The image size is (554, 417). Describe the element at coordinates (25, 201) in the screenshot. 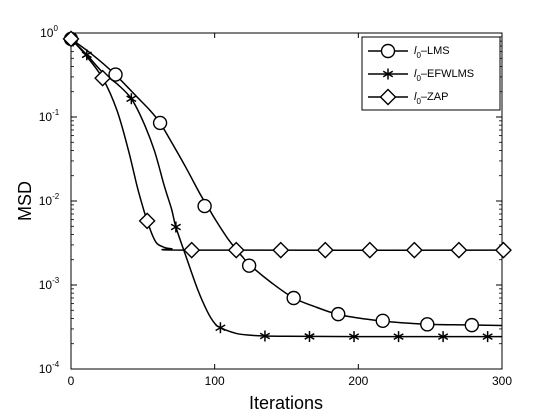

I see `y-axis-title: MSD` at that location.